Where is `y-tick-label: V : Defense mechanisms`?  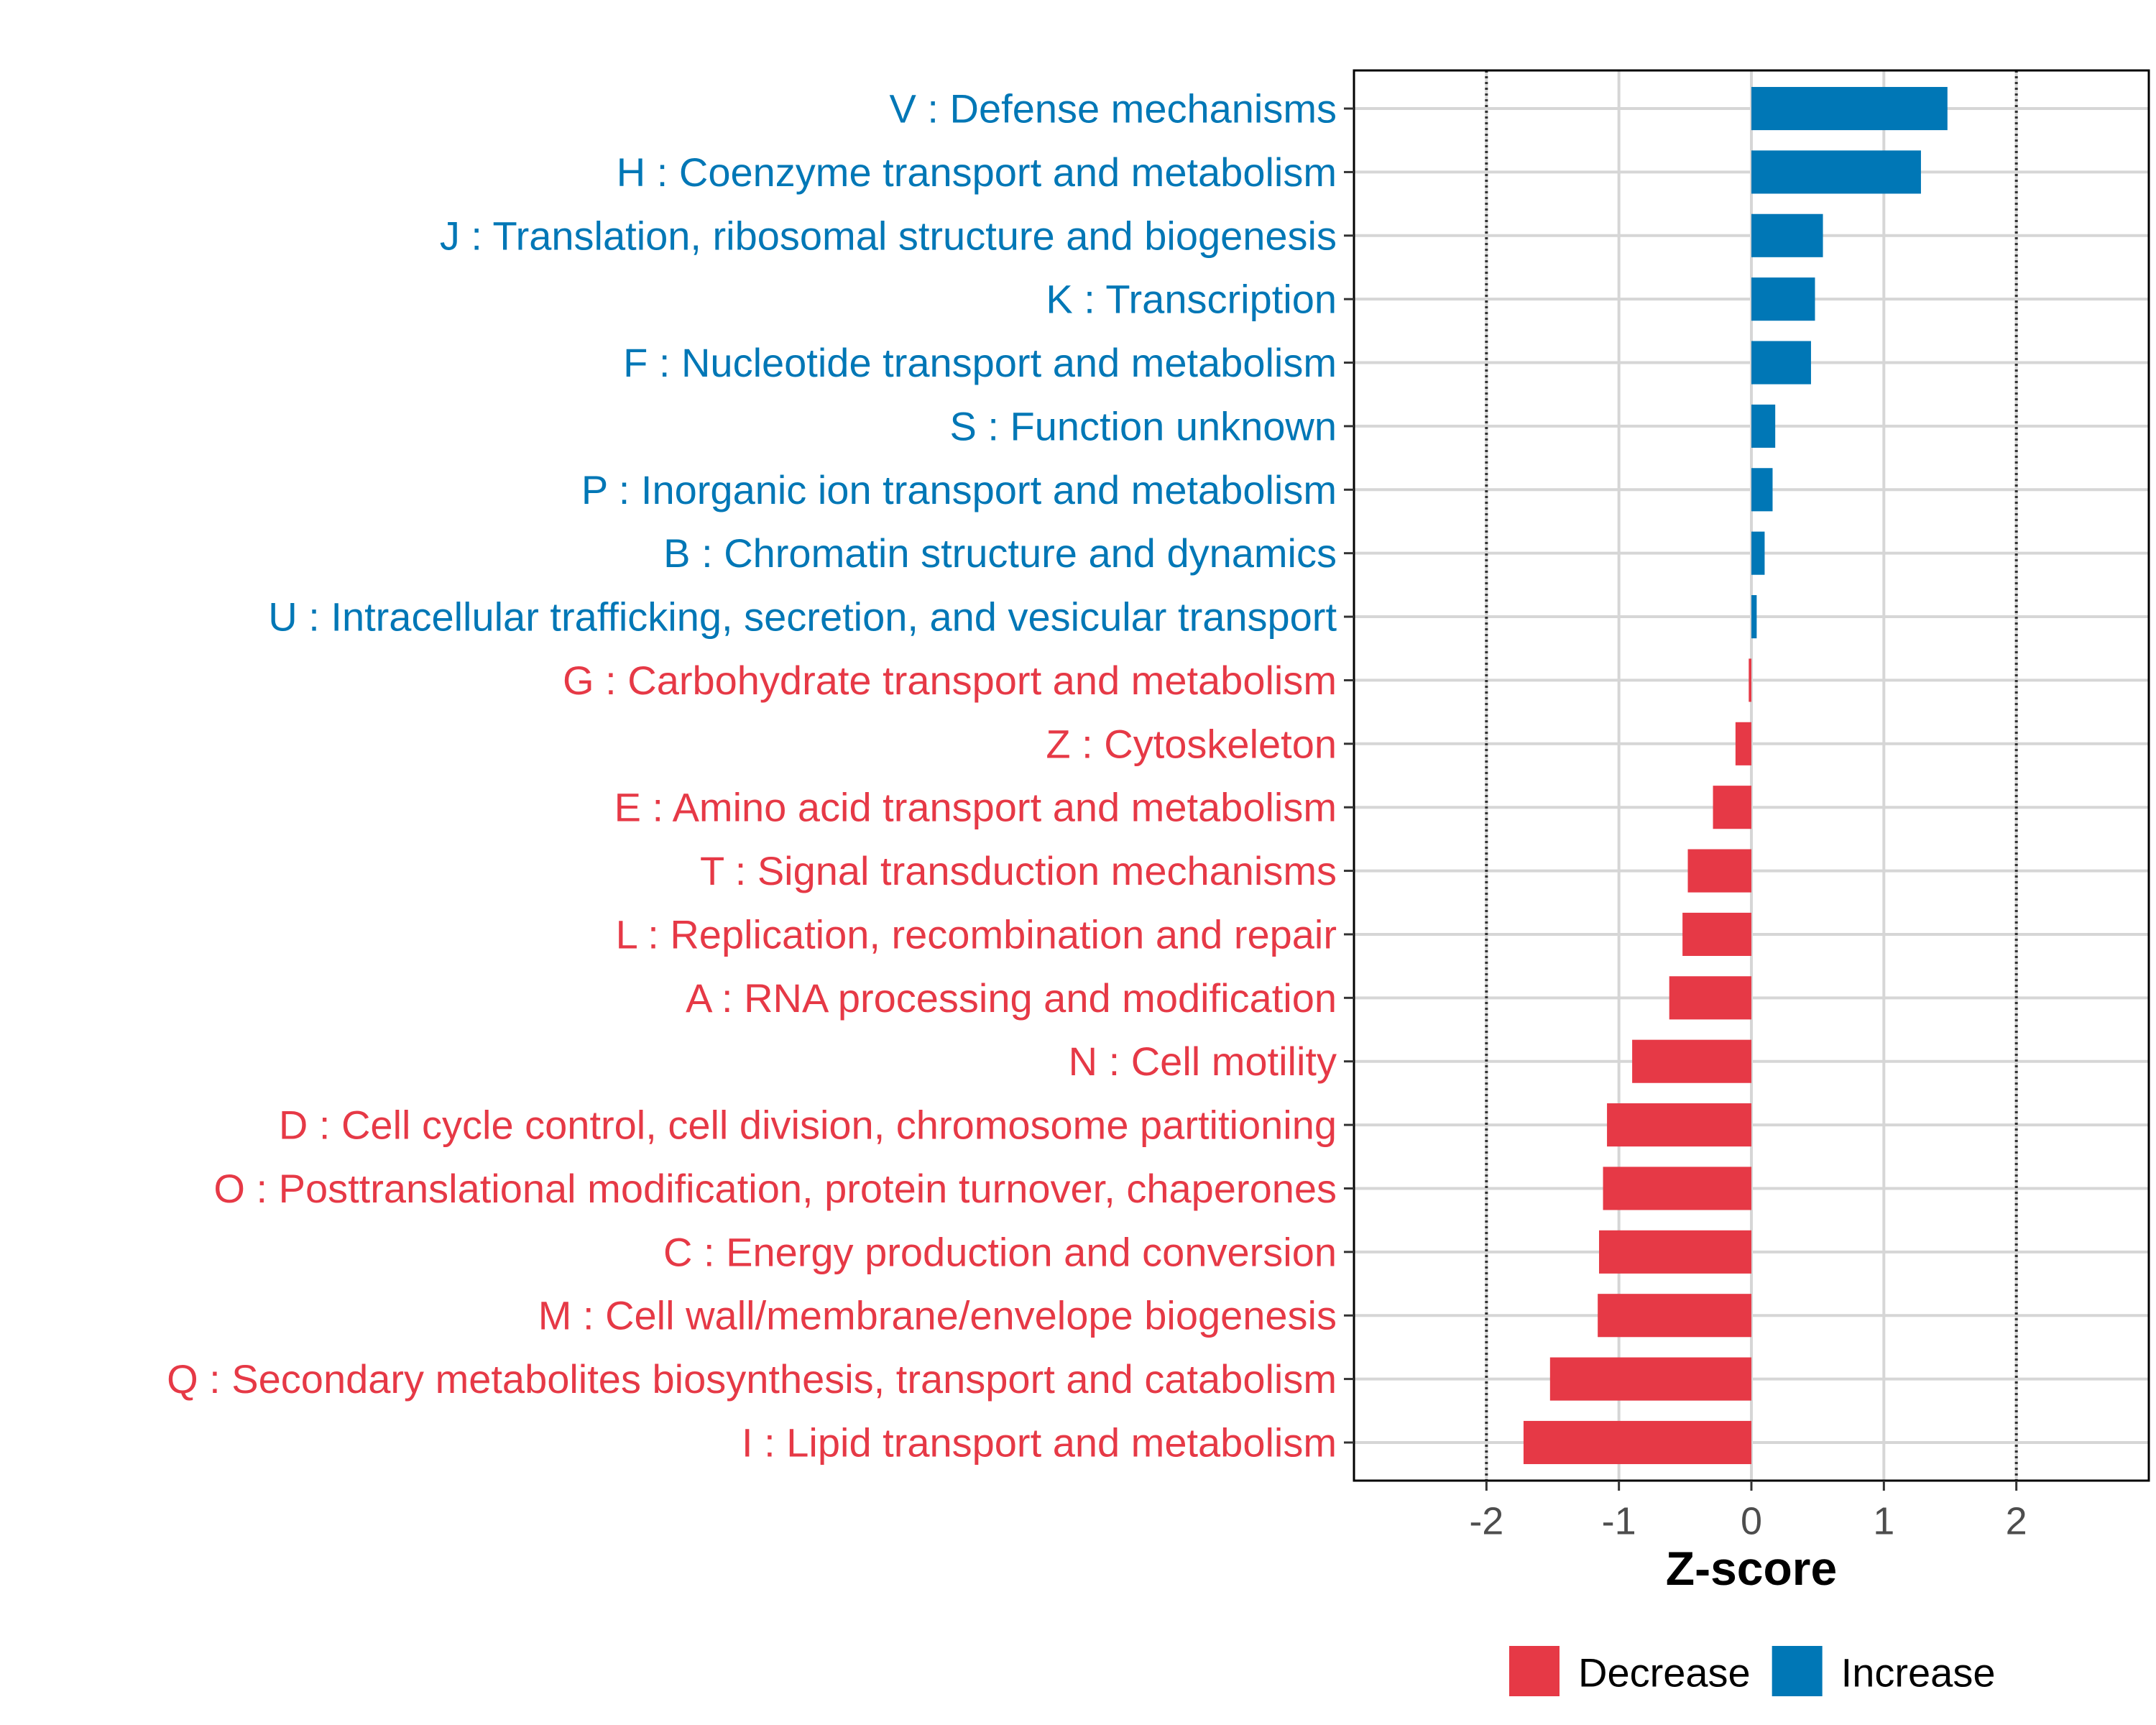 y-tick-label: V : Defense mechanisms is located at coordinates (1113, 109).